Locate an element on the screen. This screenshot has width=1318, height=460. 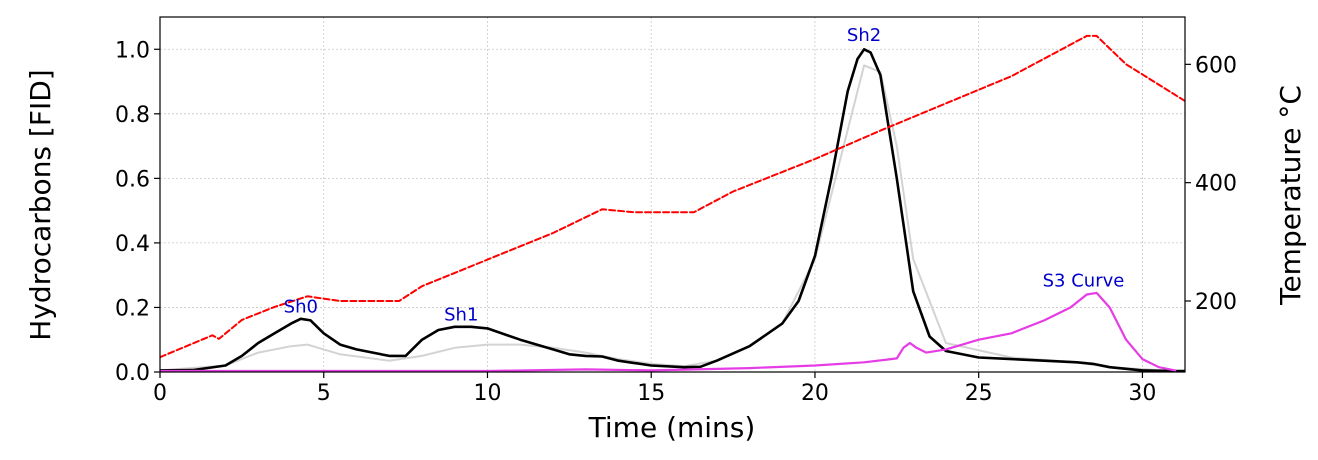
y2-tick-label: 200 is located at coordinates (1216, 302).